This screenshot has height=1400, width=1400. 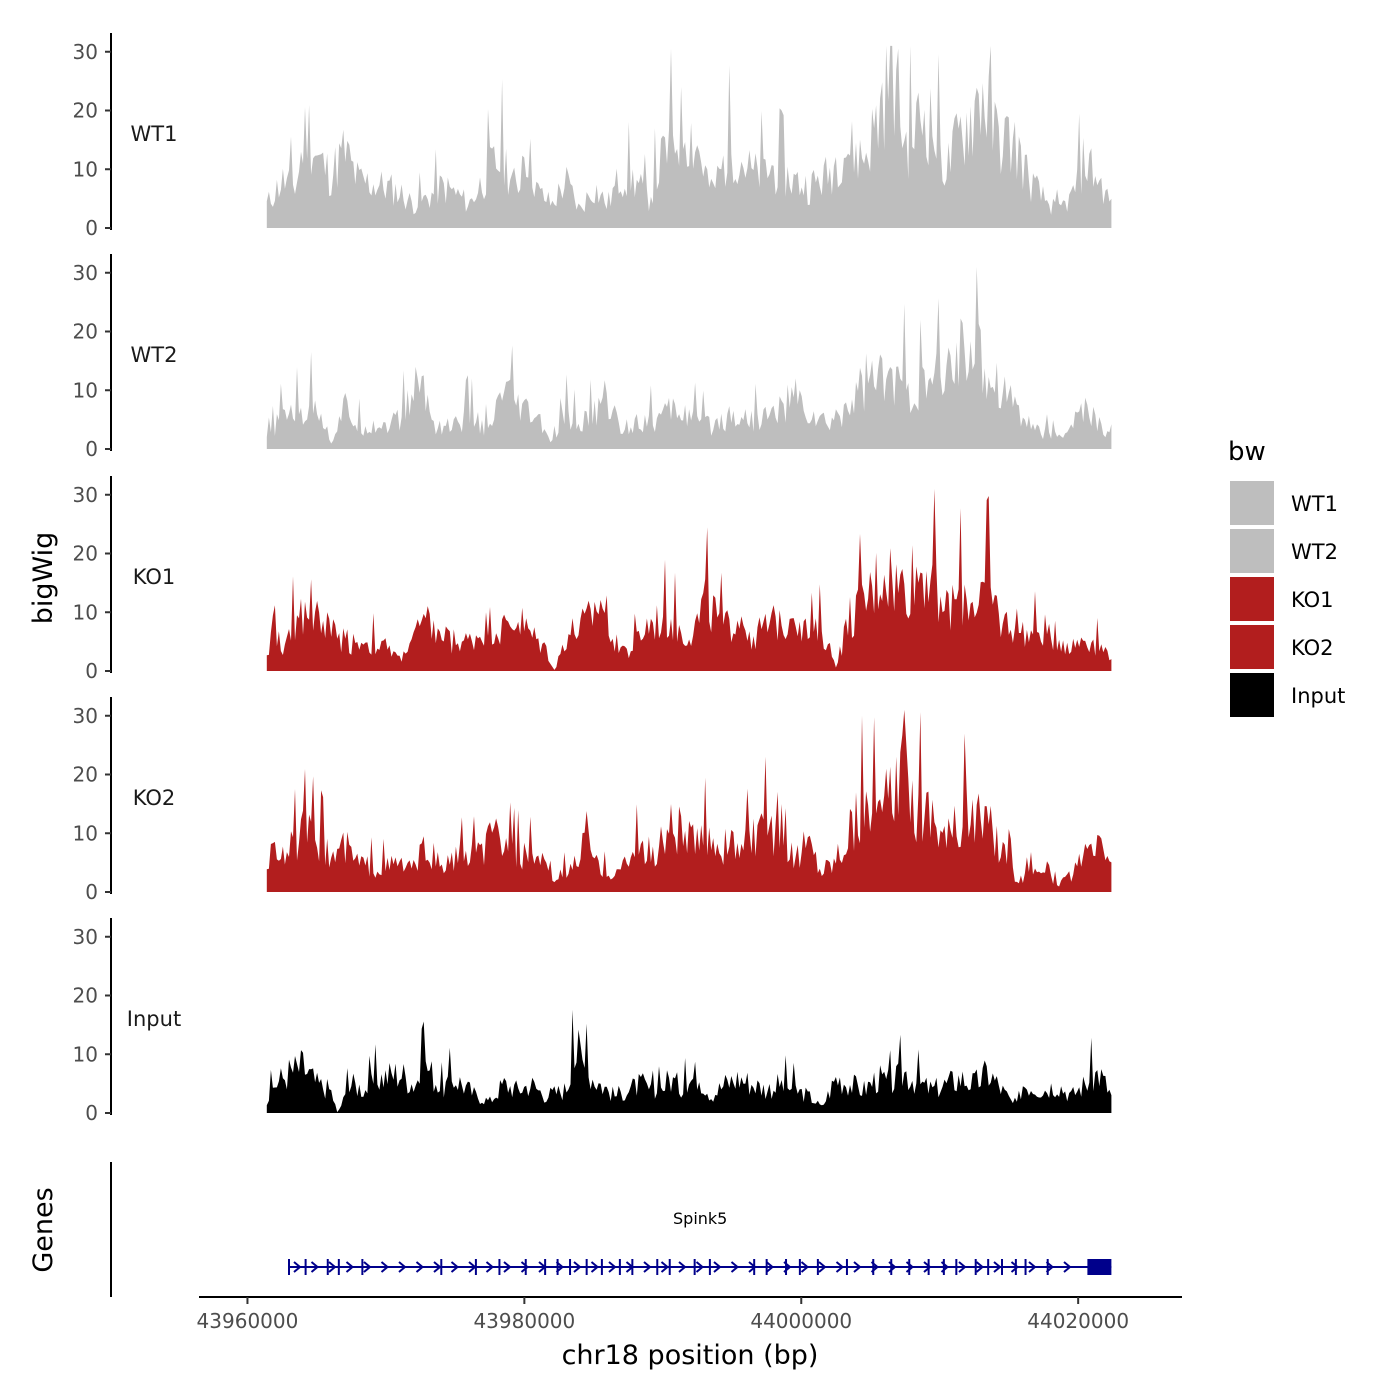 I want to click on legend-item-wt1: WT1, so click(x=1283, y=503).